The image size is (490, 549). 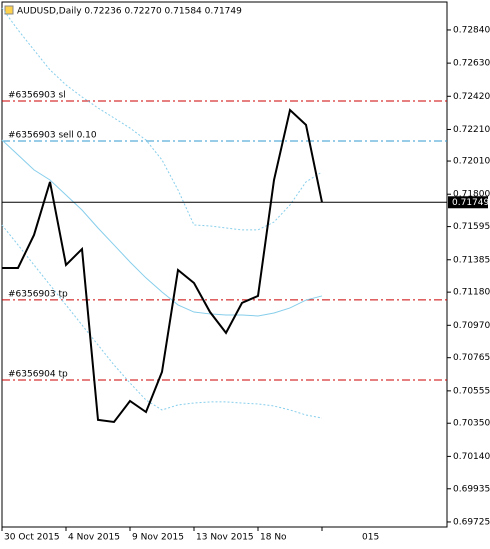 I want to click on y-tick-label: 0.72420, so click(x=471, y=97).